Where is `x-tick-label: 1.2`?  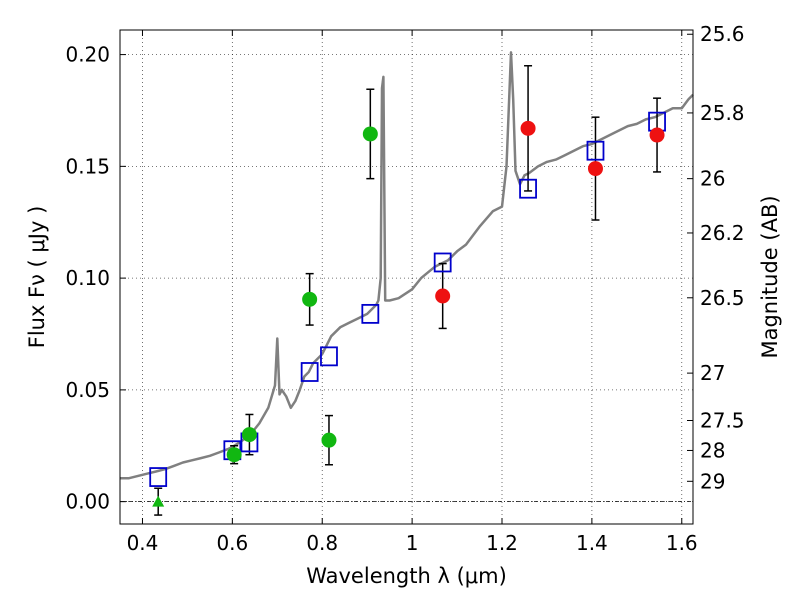 x-tick-label: 1.2 is located at coordinates (502, 543).